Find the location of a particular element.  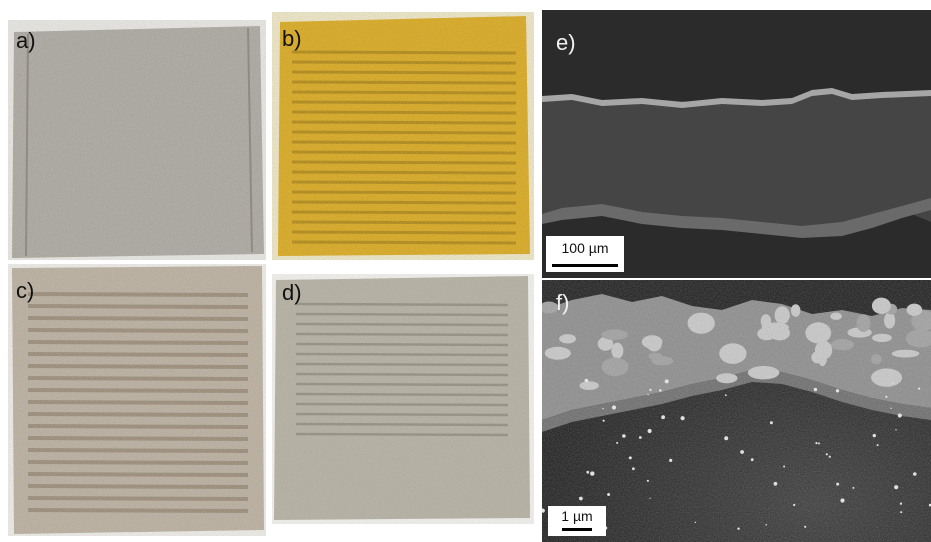

panel-label-a: a) is located at coordinates (26, 40).